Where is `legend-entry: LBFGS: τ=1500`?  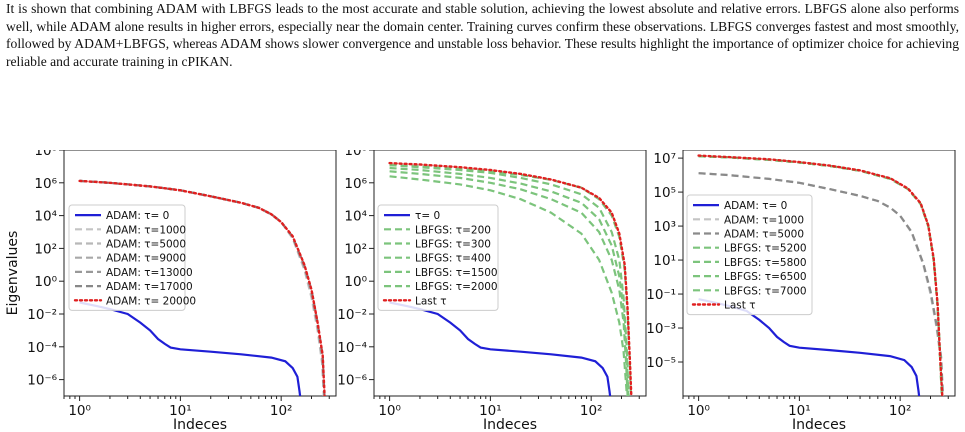 legend-entry: LBFGS: τ=1500 is located at coordinates (456, 273).